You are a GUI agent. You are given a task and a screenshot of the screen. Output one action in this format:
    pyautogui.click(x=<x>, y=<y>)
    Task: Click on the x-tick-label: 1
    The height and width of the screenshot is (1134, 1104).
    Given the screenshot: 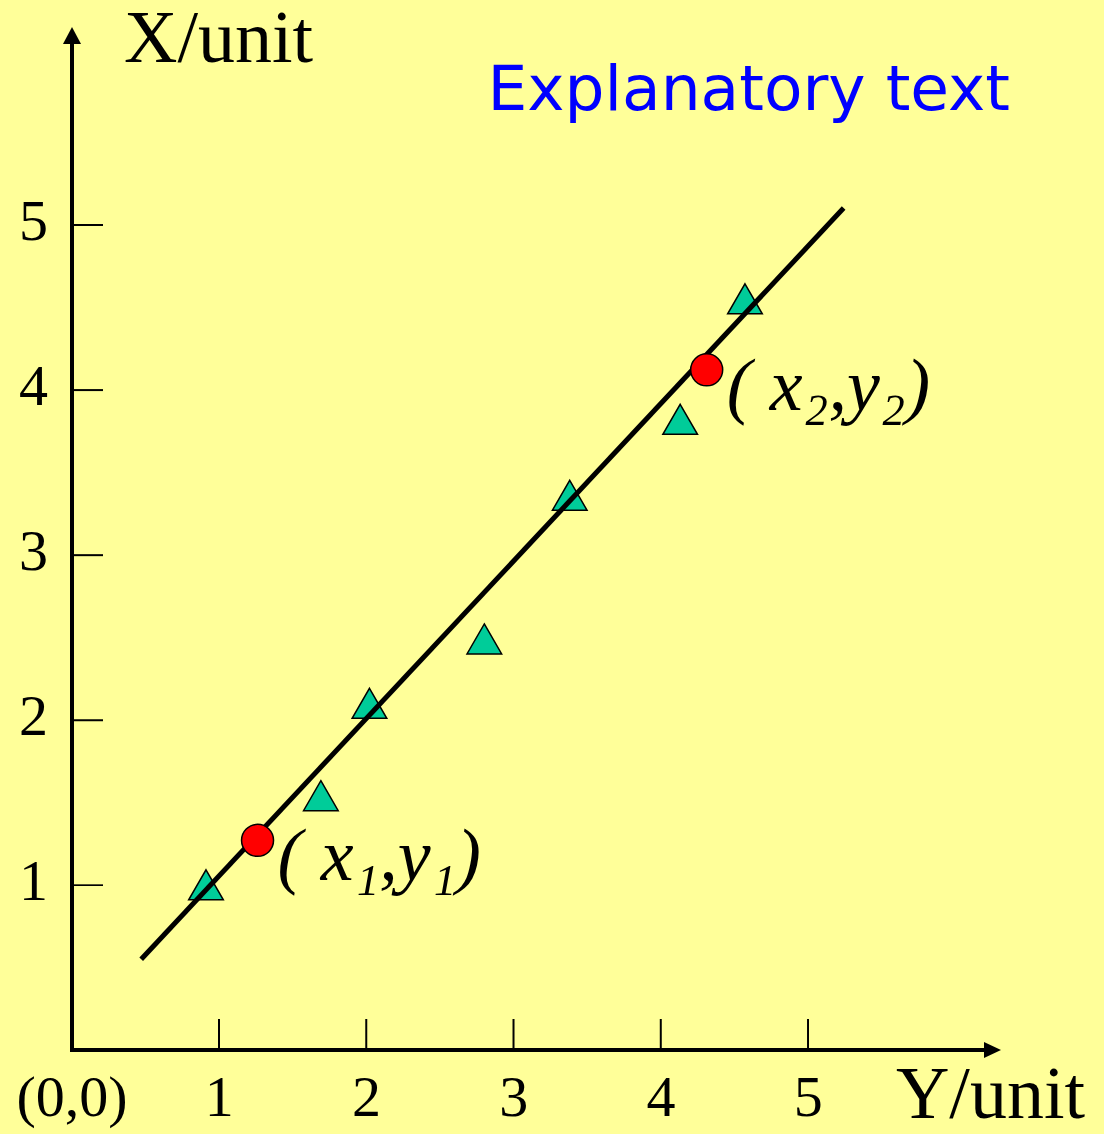 What is the action you would take?
    pyautogui.click(x=219, y=1097)
    